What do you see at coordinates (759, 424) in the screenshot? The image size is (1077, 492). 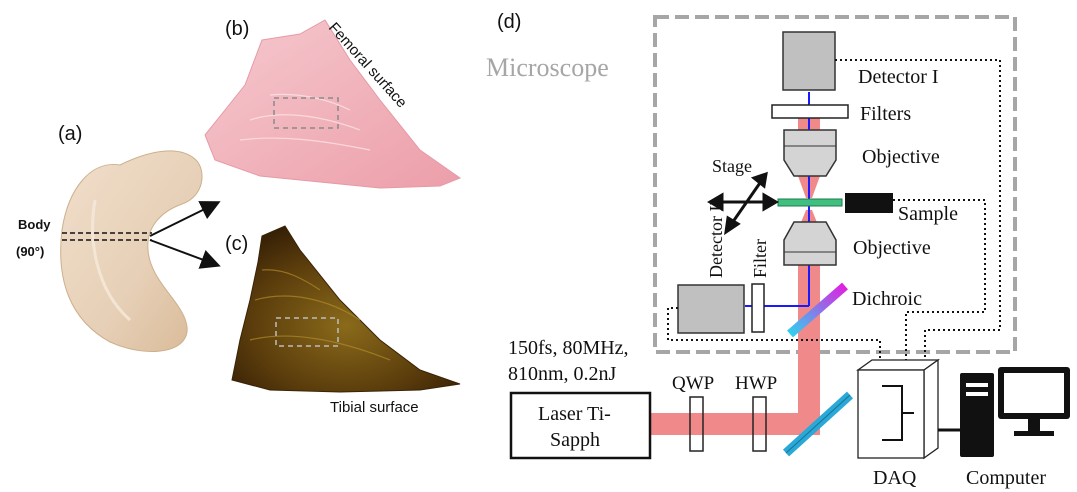 I see `half-wave-plate` at bounding box center [759, 424].